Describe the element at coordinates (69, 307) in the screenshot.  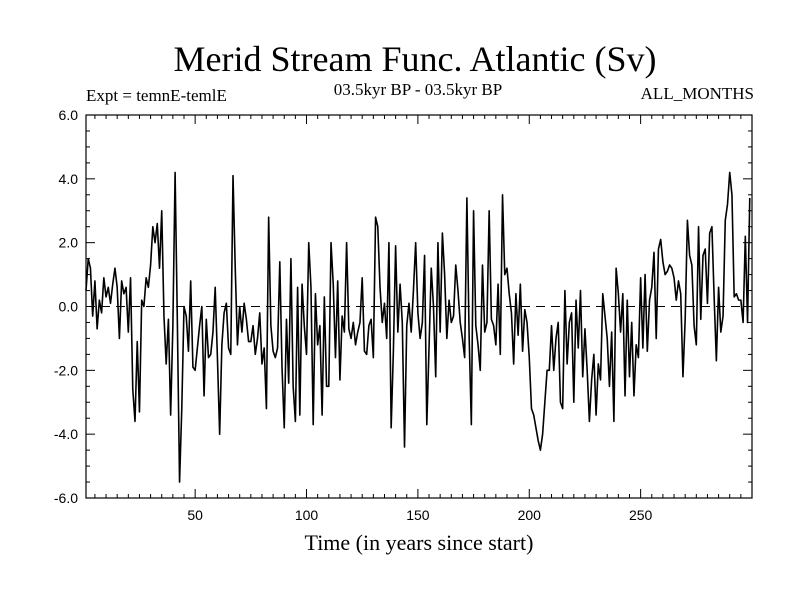
I see `y-tick-label: 0.0` at that location.